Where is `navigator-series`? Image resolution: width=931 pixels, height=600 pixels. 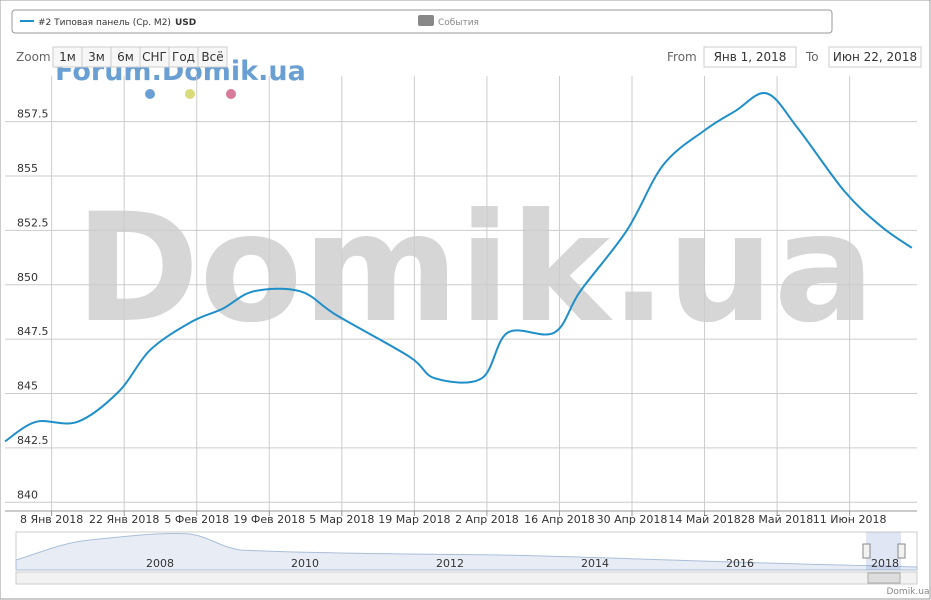 navigator-series is located at coordinates (466, 551).